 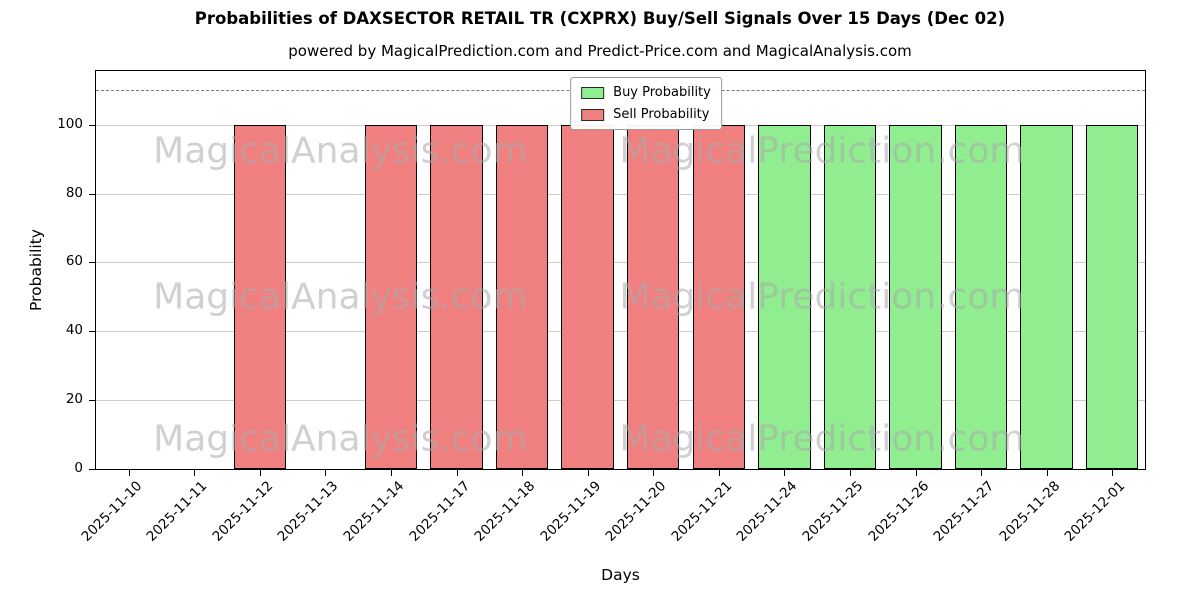 What do you see at coordinates (636, 511) in the screenshot?
I see `x-tick-label: 2025-11-20` at bounding box center [636, 511].